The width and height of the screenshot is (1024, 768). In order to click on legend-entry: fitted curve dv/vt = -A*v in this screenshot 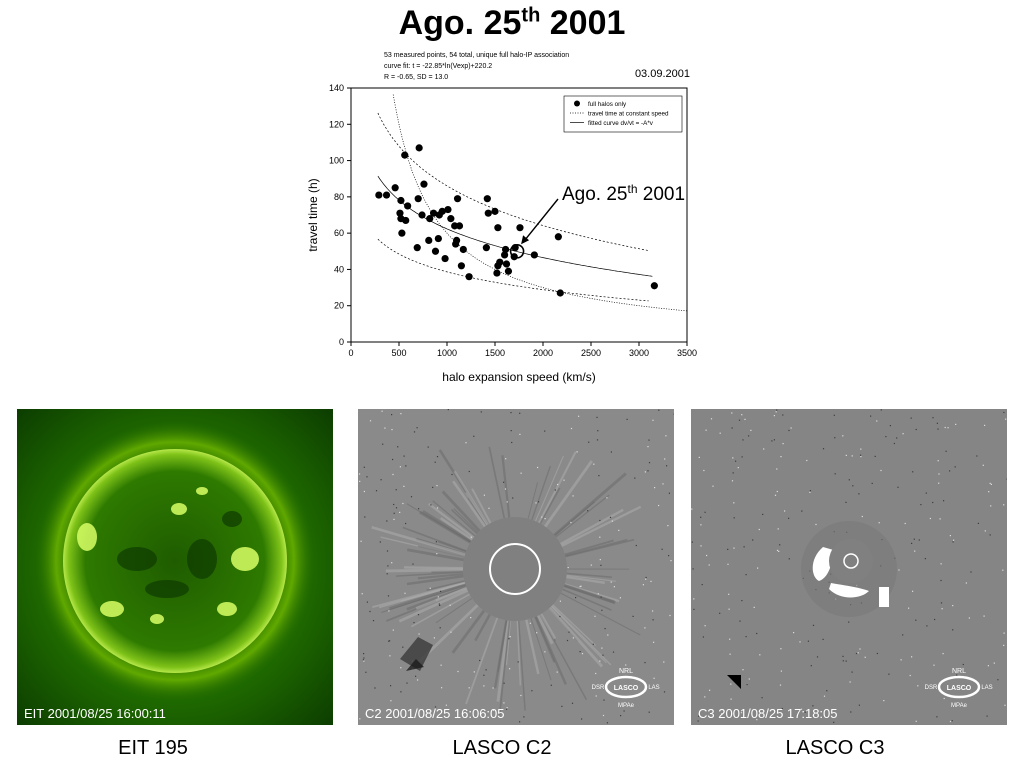, I will do `click(621, 123)`.